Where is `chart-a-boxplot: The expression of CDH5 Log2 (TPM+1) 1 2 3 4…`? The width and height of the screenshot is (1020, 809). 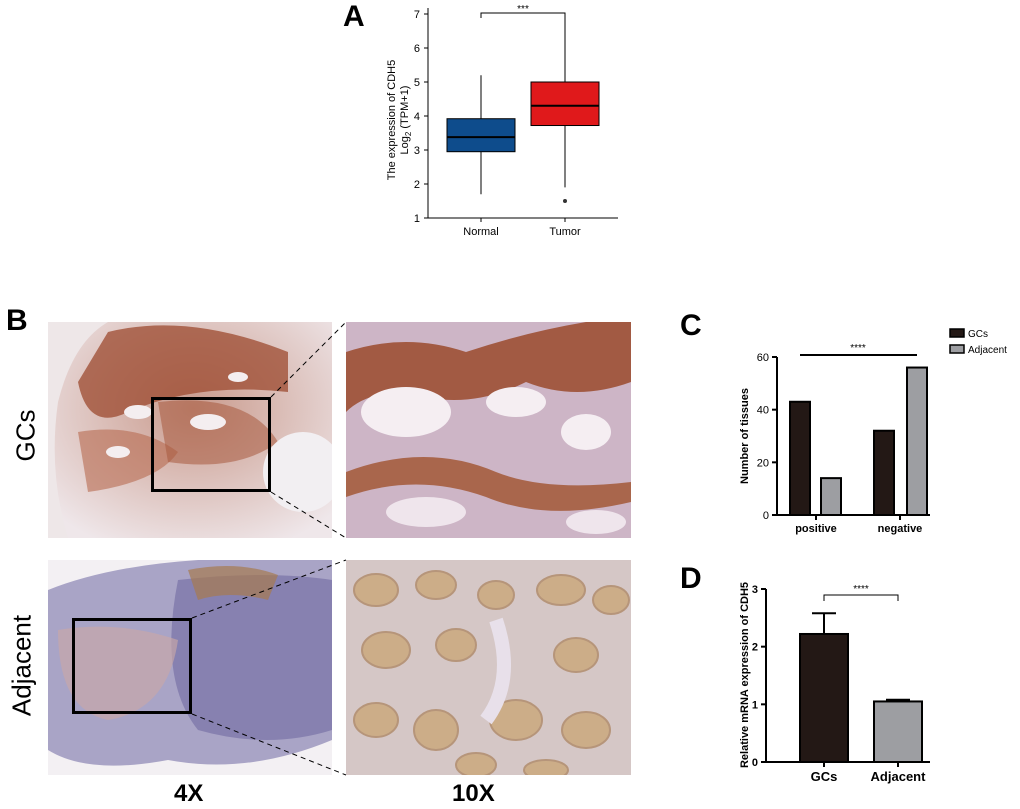 chart-a-boxplot: The expression of CDH5 Log2 (TPM+1) 1 2 3 4… is located at coordinates (502, 121).